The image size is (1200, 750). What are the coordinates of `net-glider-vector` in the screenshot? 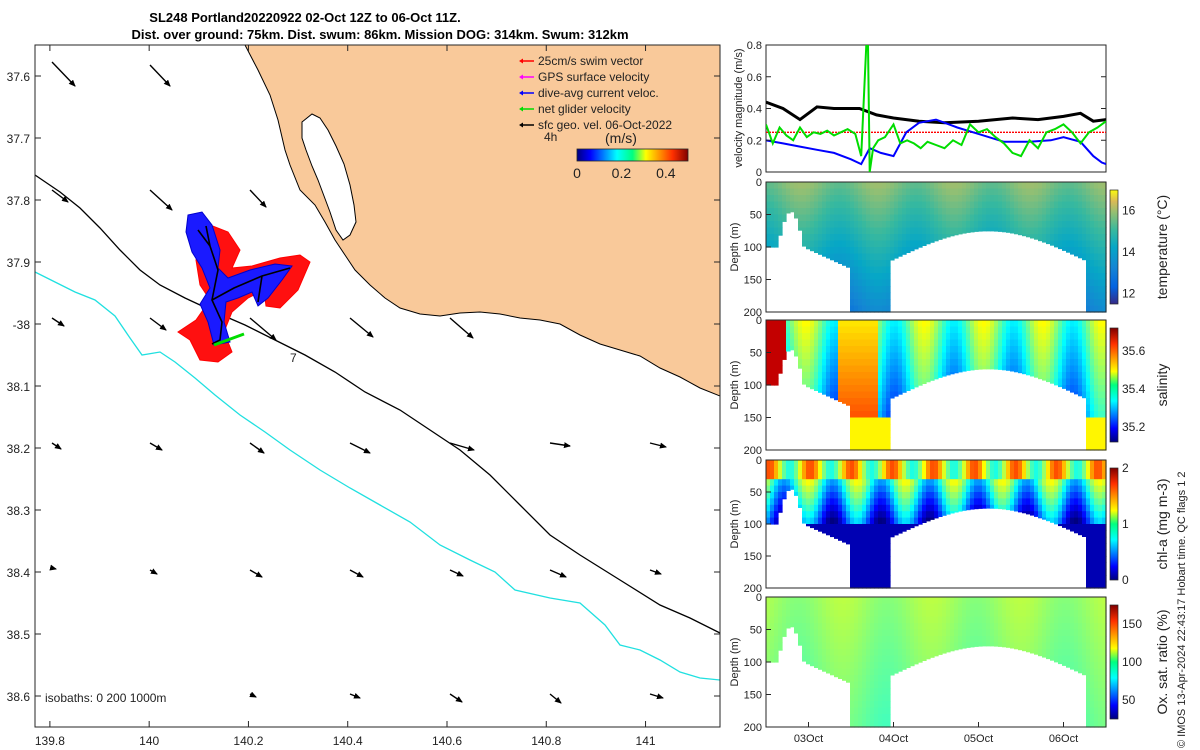 It's located at (229, 339).